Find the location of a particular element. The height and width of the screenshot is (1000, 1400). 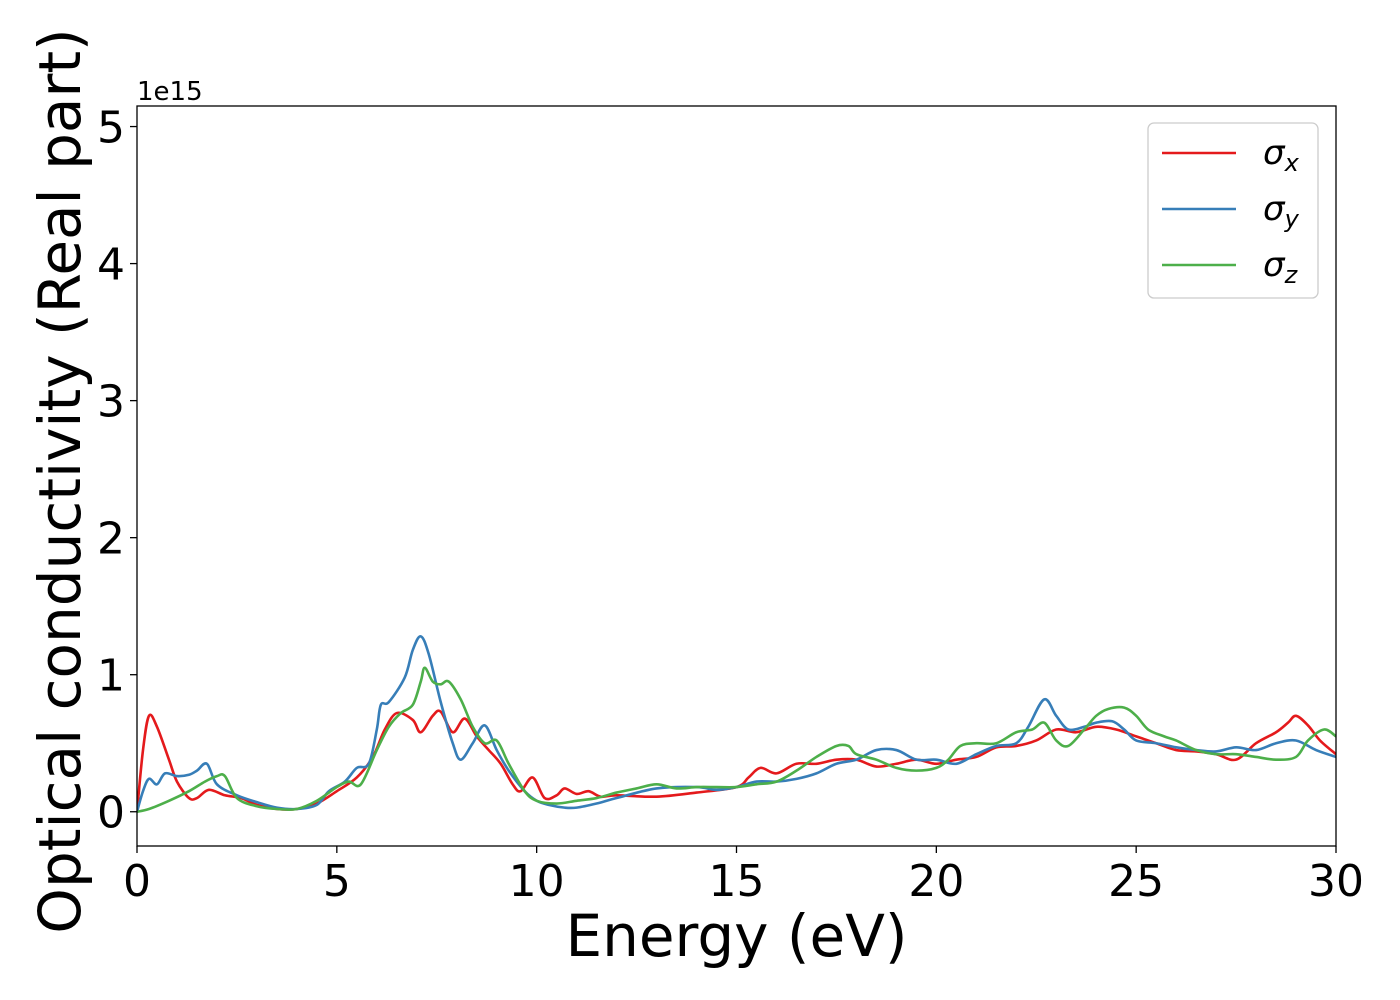

series-line-z is located at coordinates (736, 740).